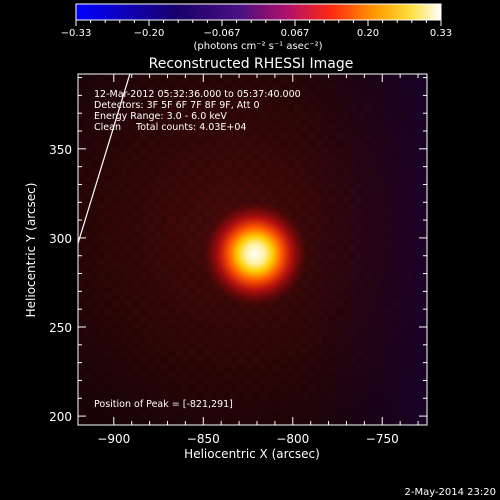 The height and width of the screenshot is (500, 500). Describe the element at coordinates (292, 439) in the screenshot. I see `x-tick-label: −800` at that location.